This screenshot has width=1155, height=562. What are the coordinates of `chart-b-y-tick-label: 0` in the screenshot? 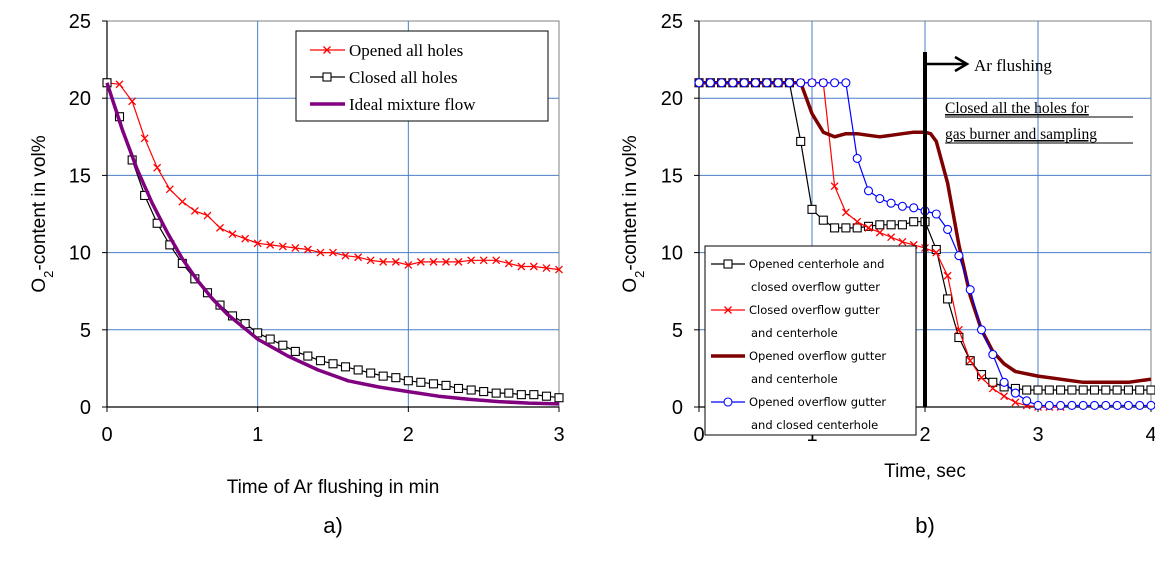 It's located at (677, 408).